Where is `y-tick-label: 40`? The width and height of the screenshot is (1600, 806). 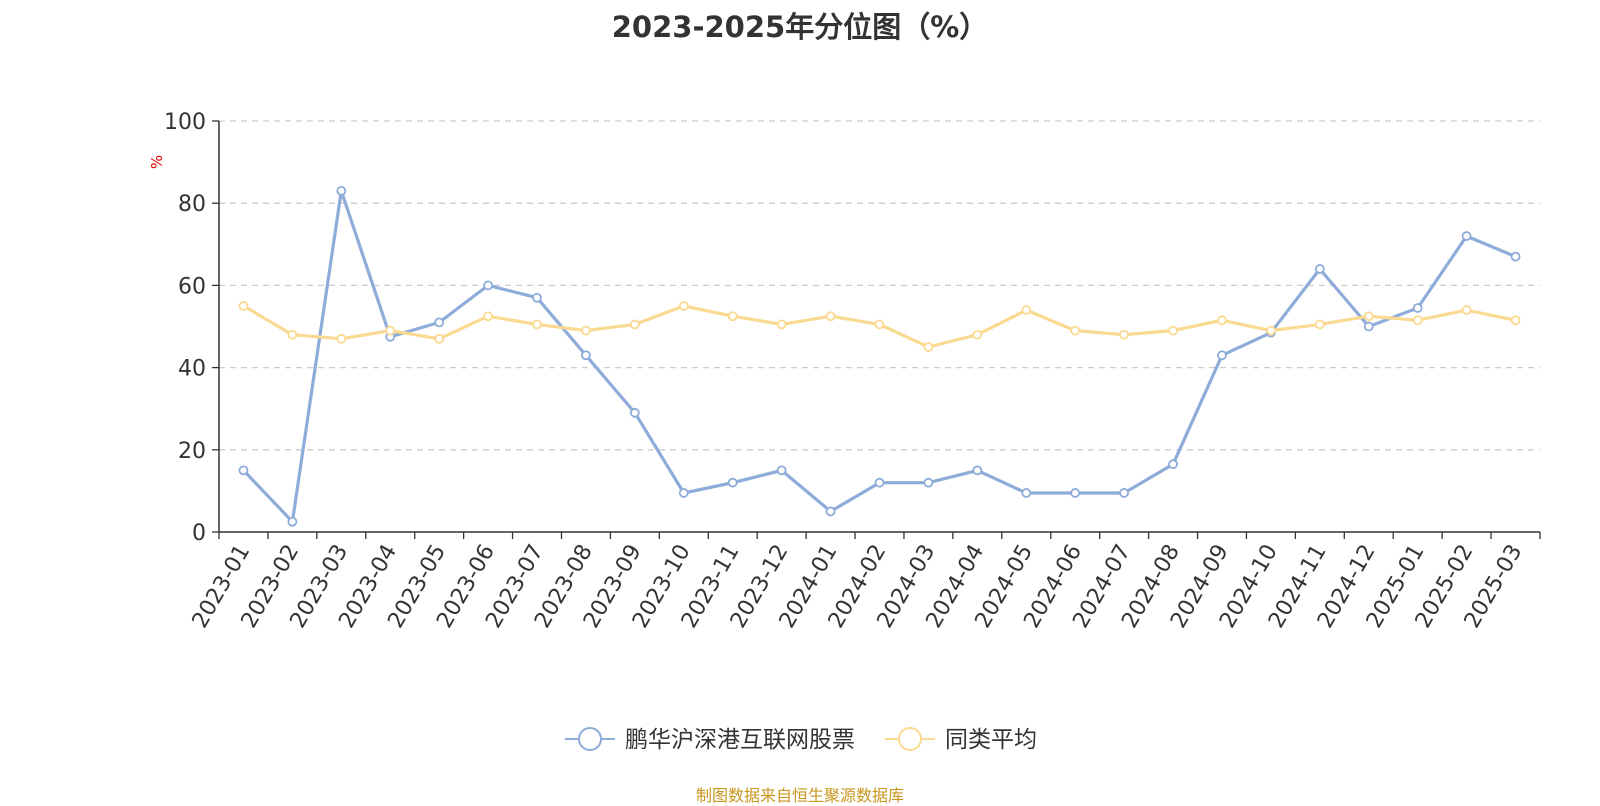
y-tick-label: 40 is located at coordinates (192, 369).